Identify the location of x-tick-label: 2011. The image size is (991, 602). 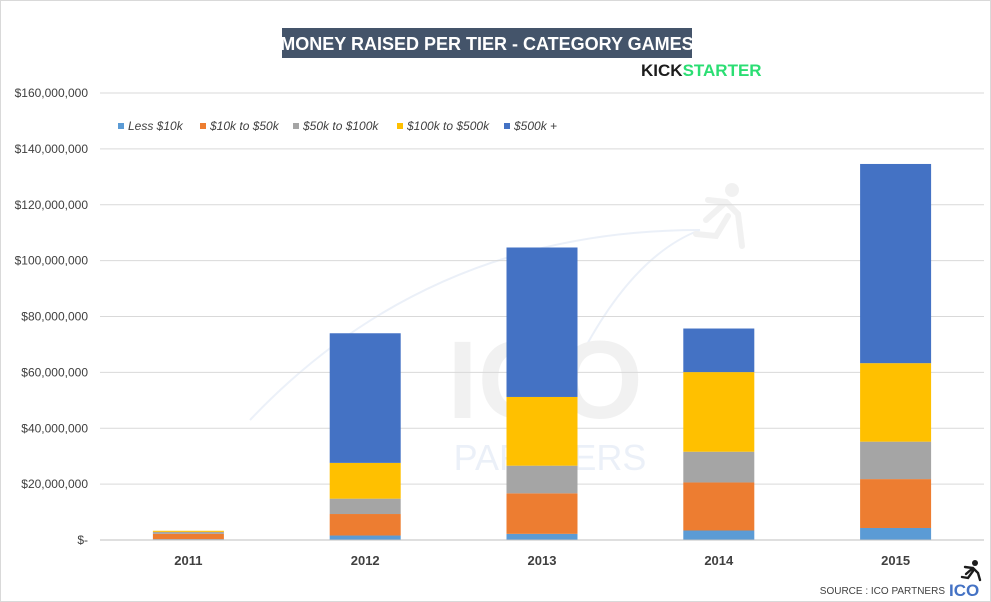
(188, 560).